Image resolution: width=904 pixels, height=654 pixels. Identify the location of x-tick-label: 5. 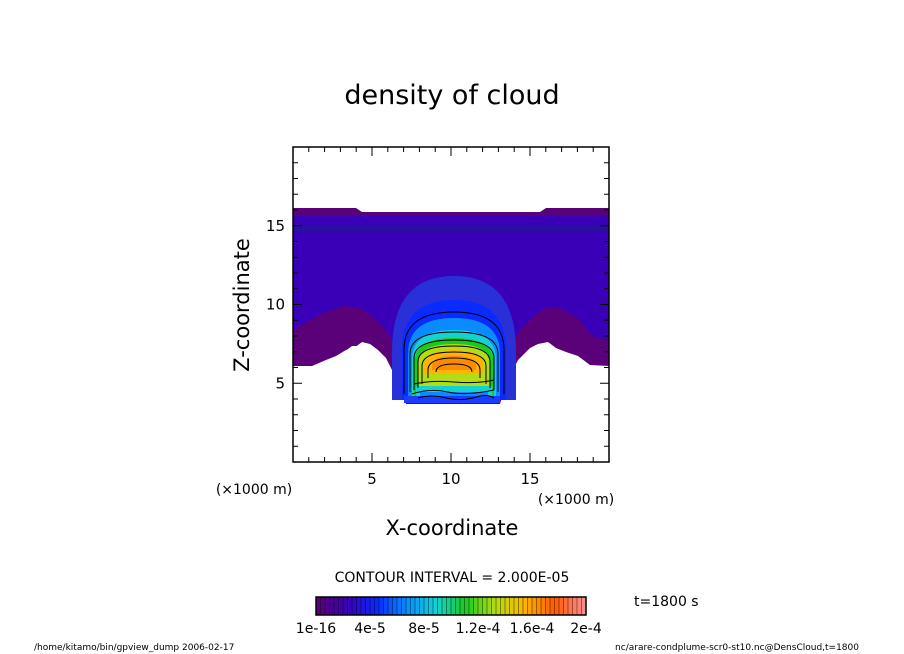
(372, 479).